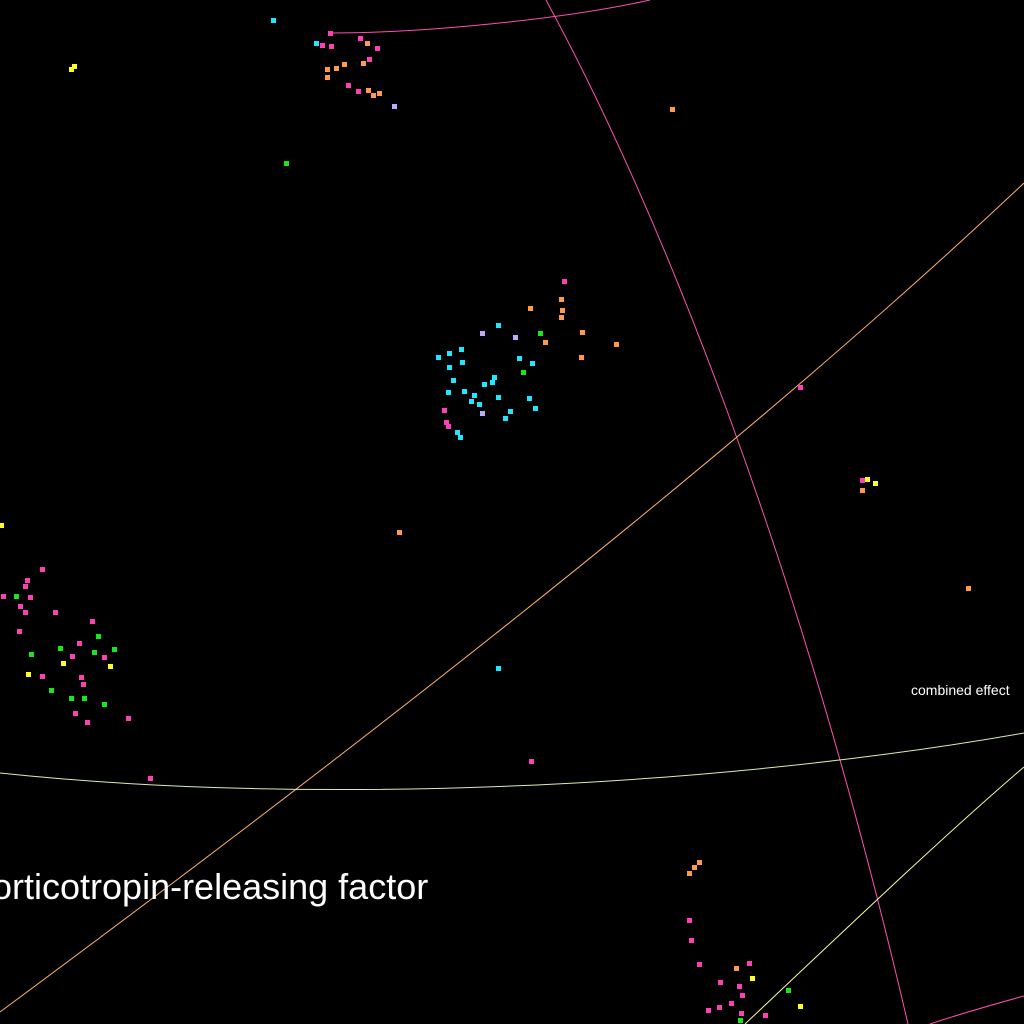 The height and width of the screenshot is (1024, 1024). Describe the element at coordinates (884, 895) in the screenshot. I see `pale-yellow-curve` at that location.